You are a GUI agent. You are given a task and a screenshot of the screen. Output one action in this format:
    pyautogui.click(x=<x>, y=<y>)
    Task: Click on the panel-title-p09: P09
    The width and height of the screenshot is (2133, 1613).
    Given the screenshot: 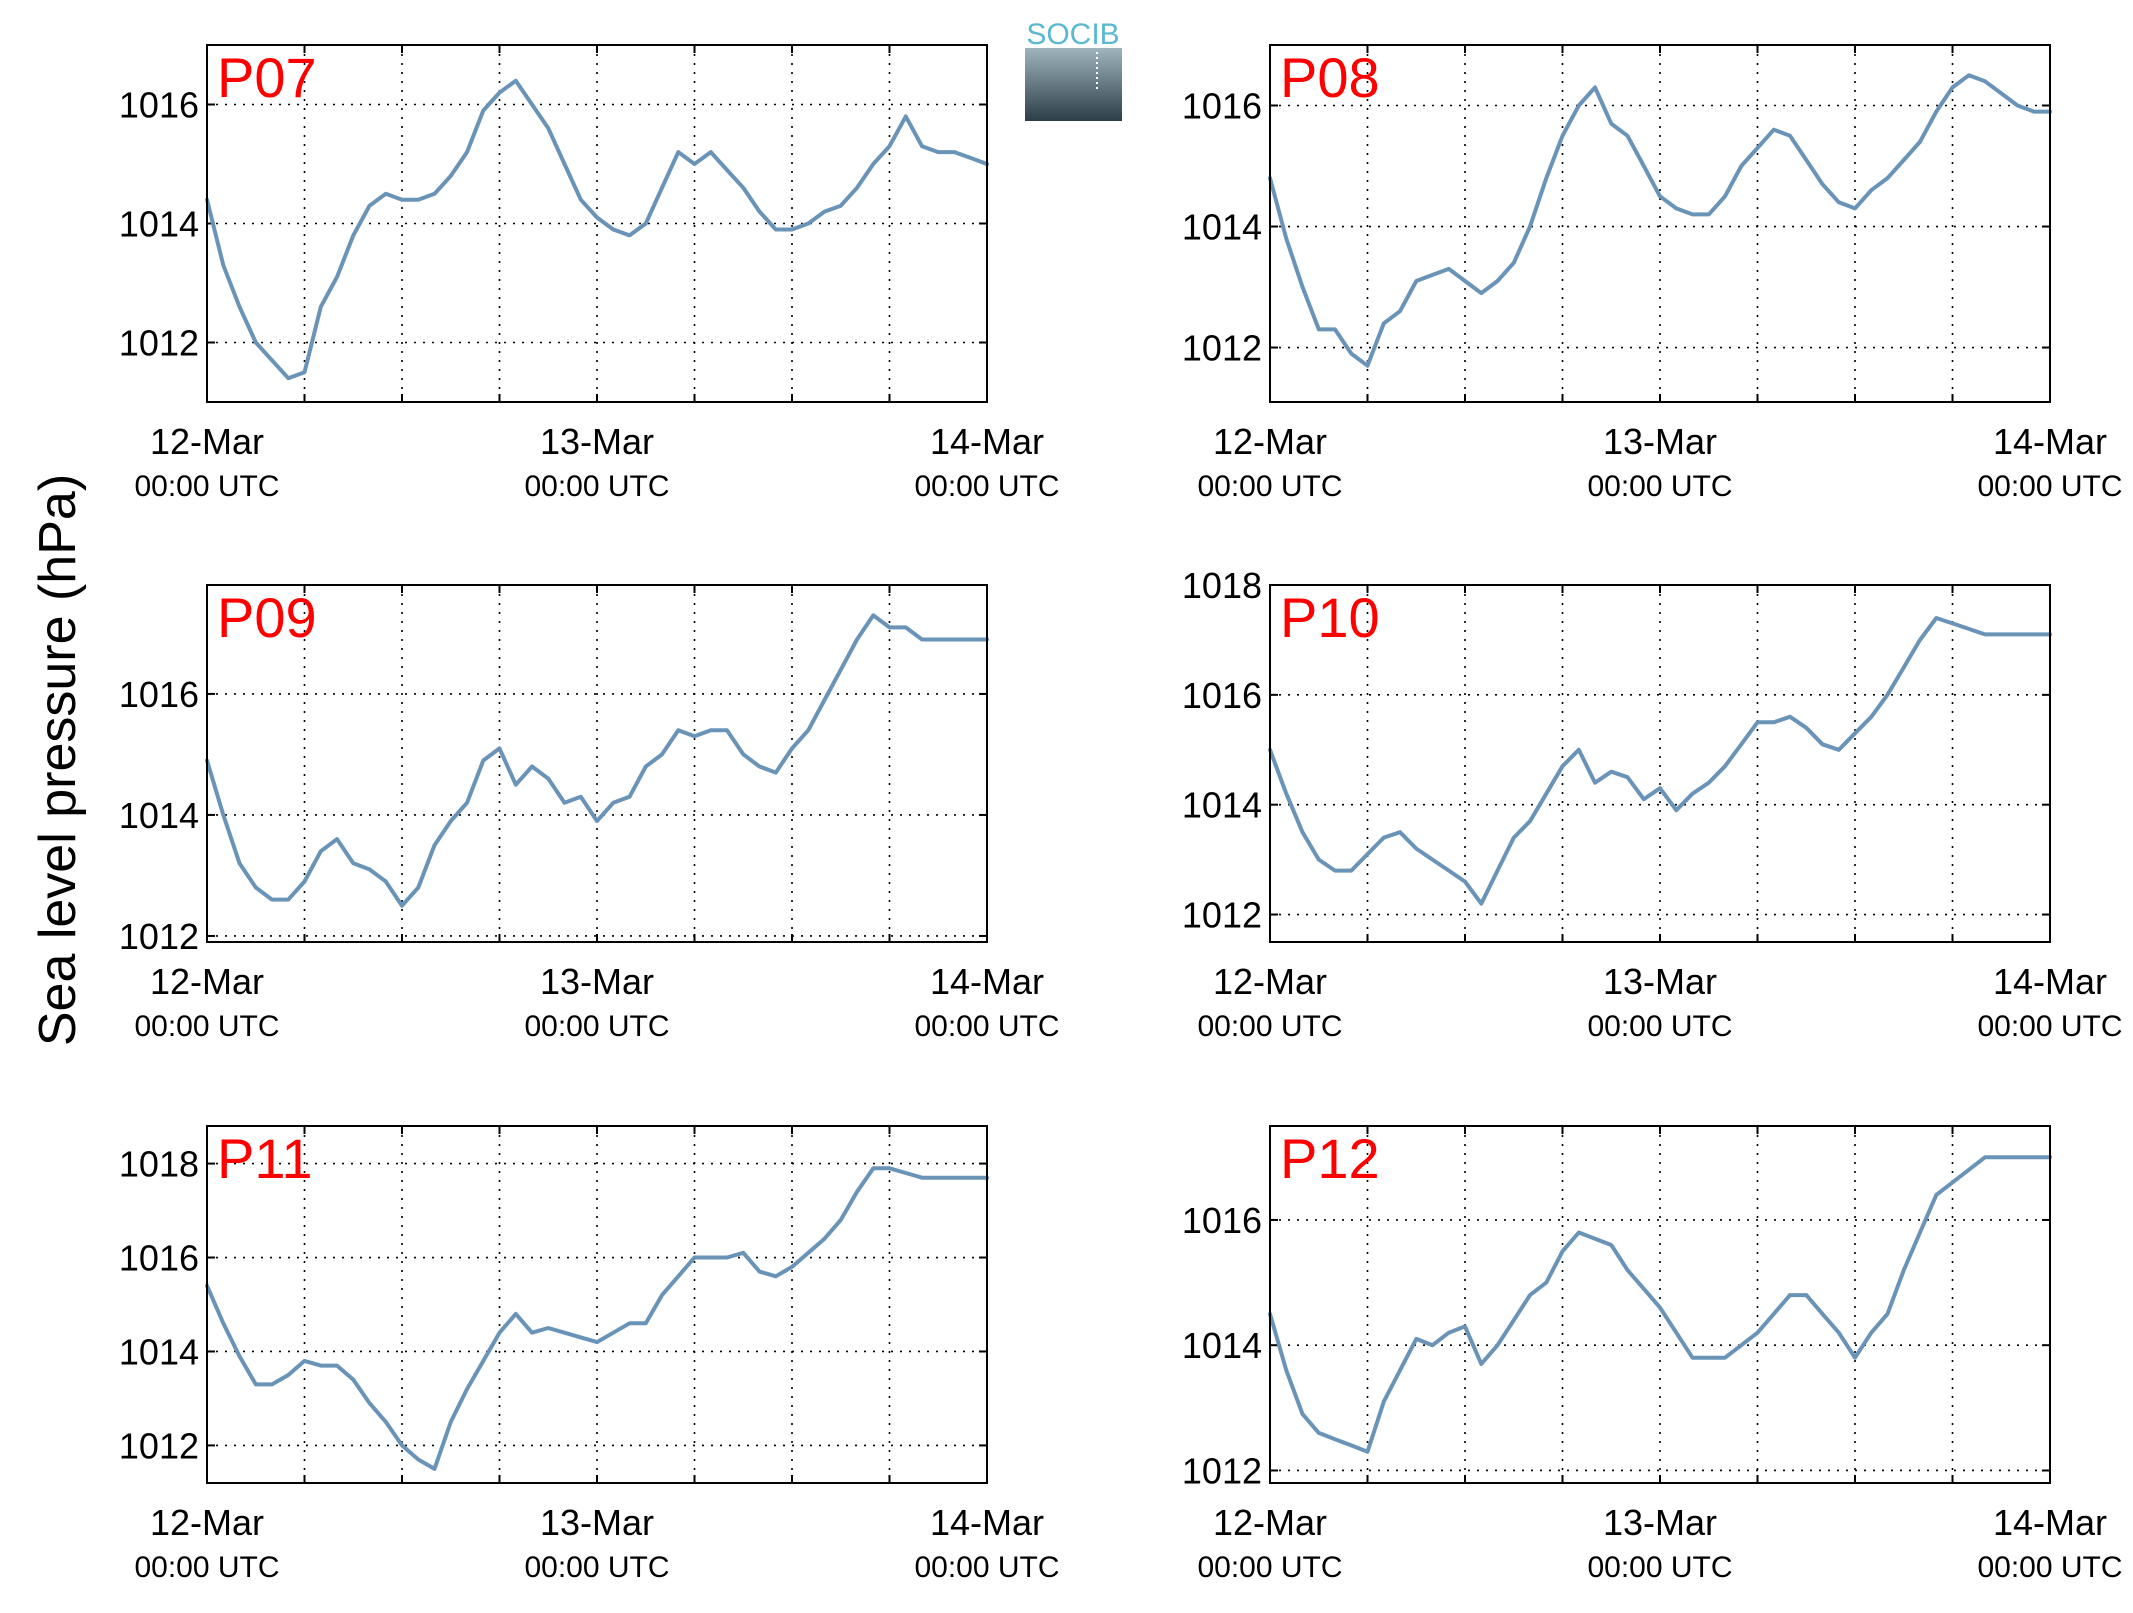 What is the action you would take?
    pyautogui.click(x=267, y=617)
    